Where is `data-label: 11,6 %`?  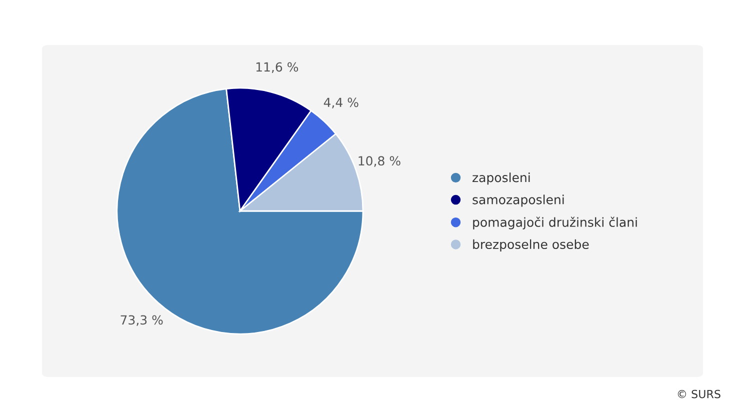
data-label: 11,6 % is located at coordinates (277, 67).